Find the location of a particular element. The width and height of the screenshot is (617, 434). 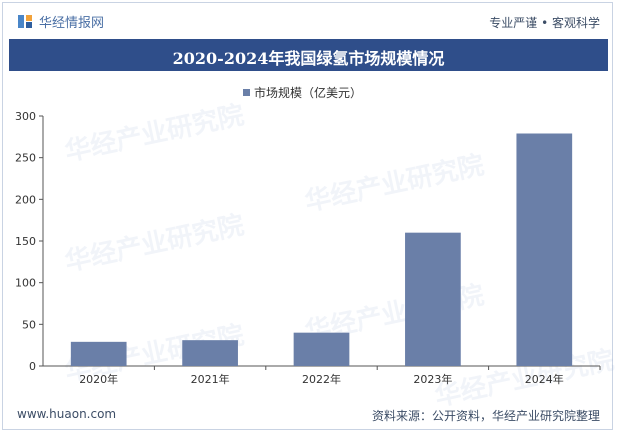

x-tick-label: 2021年 is located at coordinates (210, 379).